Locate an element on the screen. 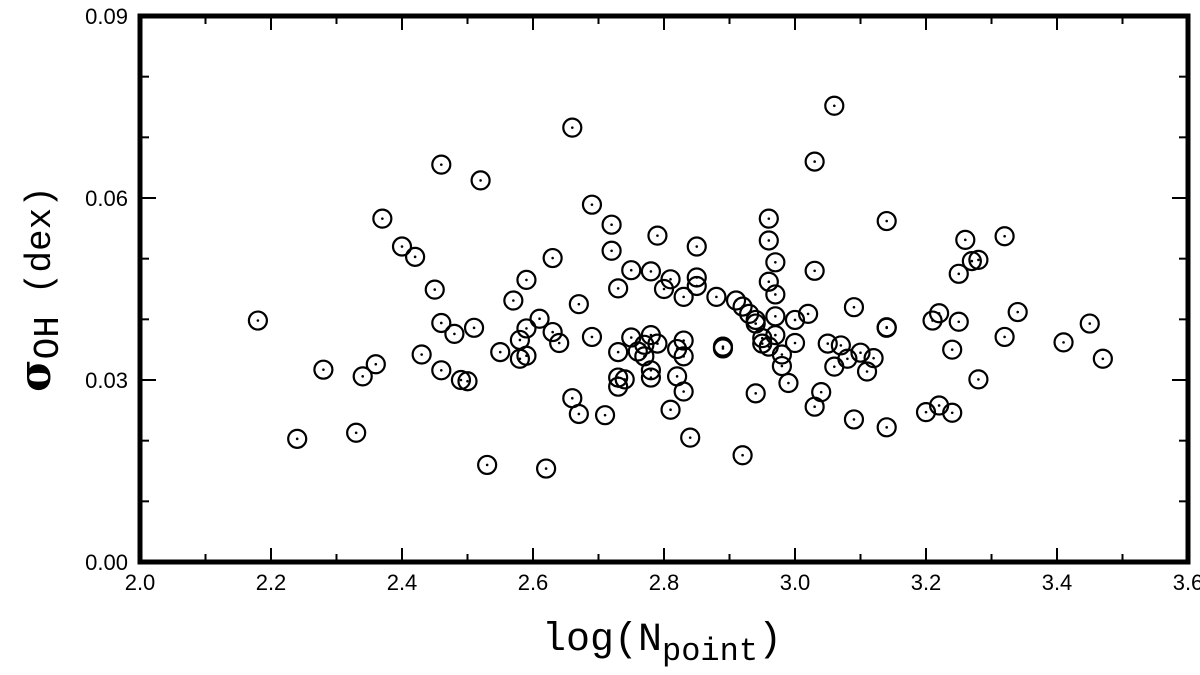  x-axis-label-close: ) is located at coordinates (770, 640).